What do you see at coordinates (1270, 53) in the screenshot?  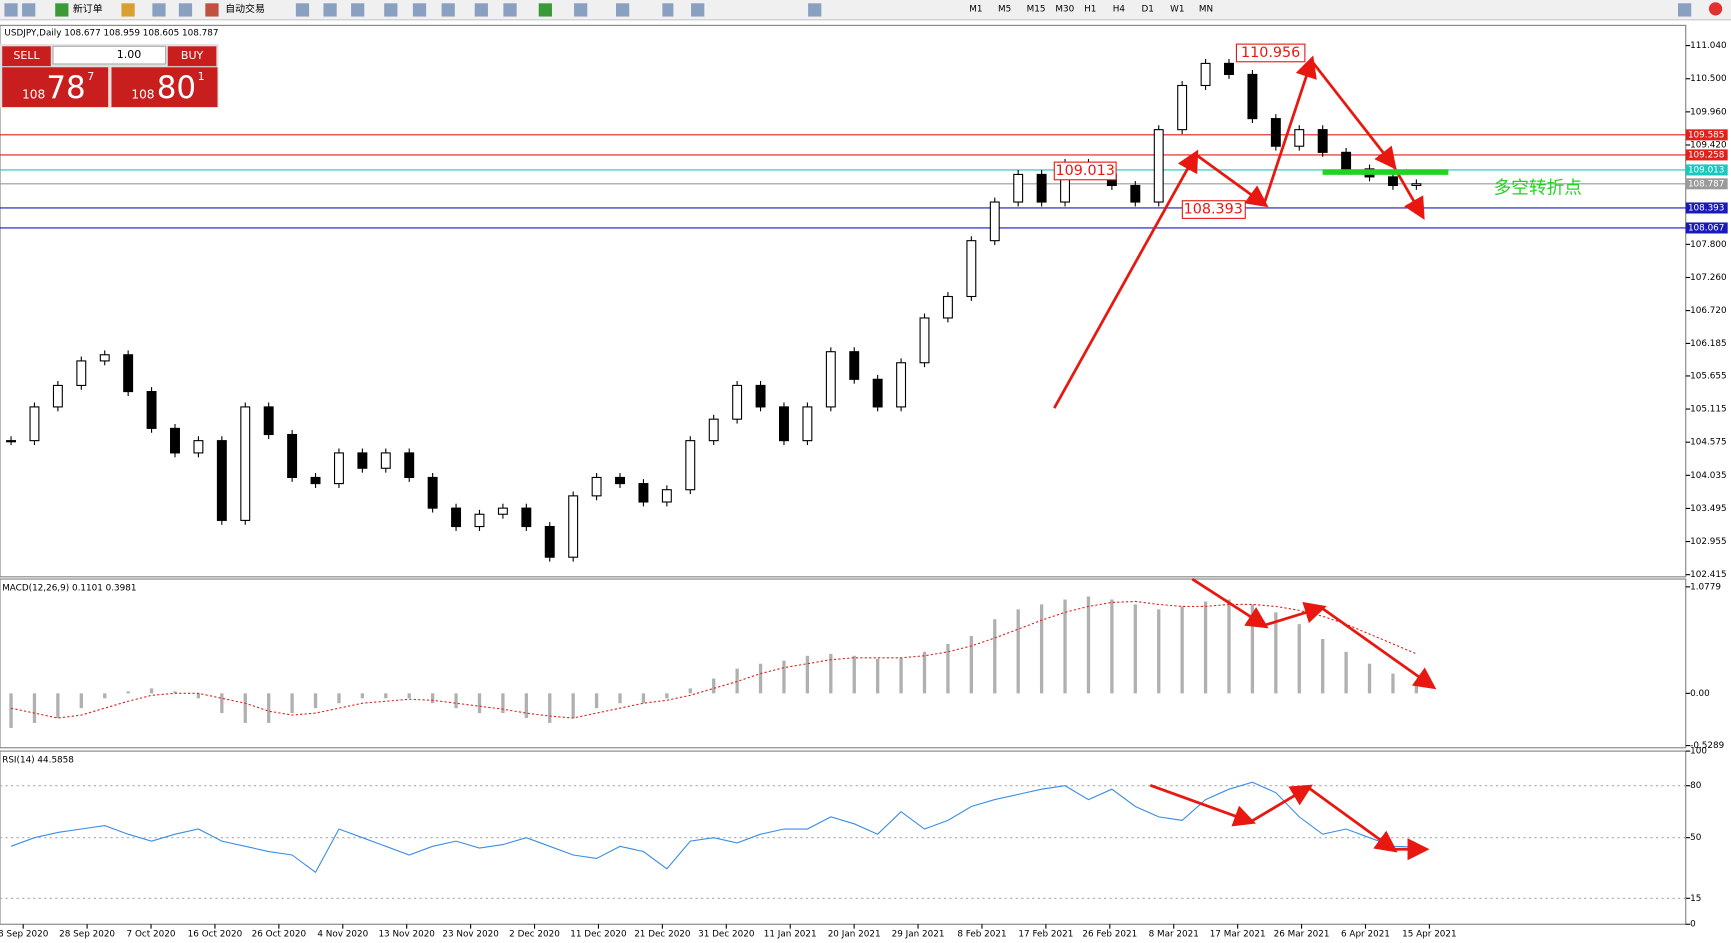 I see `high-label: 110.956` at bounding box center [1270, 53].